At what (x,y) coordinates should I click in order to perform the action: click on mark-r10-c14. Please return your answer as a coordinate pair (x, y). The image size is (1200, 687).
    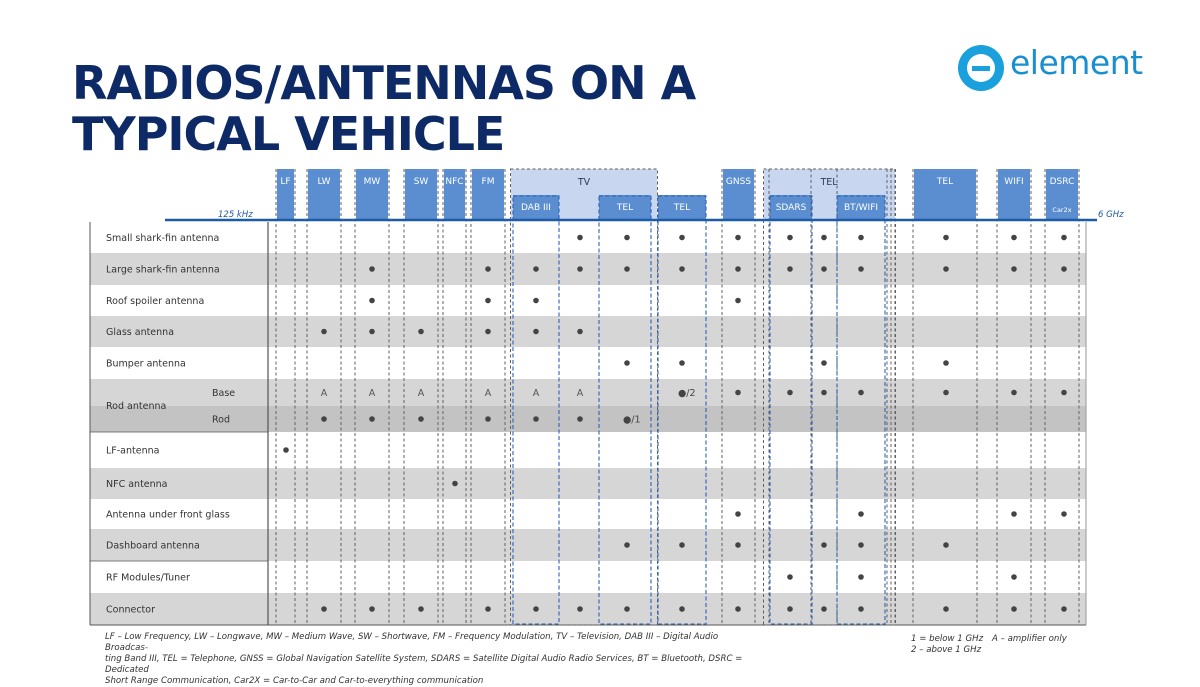
    Looking at the image, I should click on (946, 545).